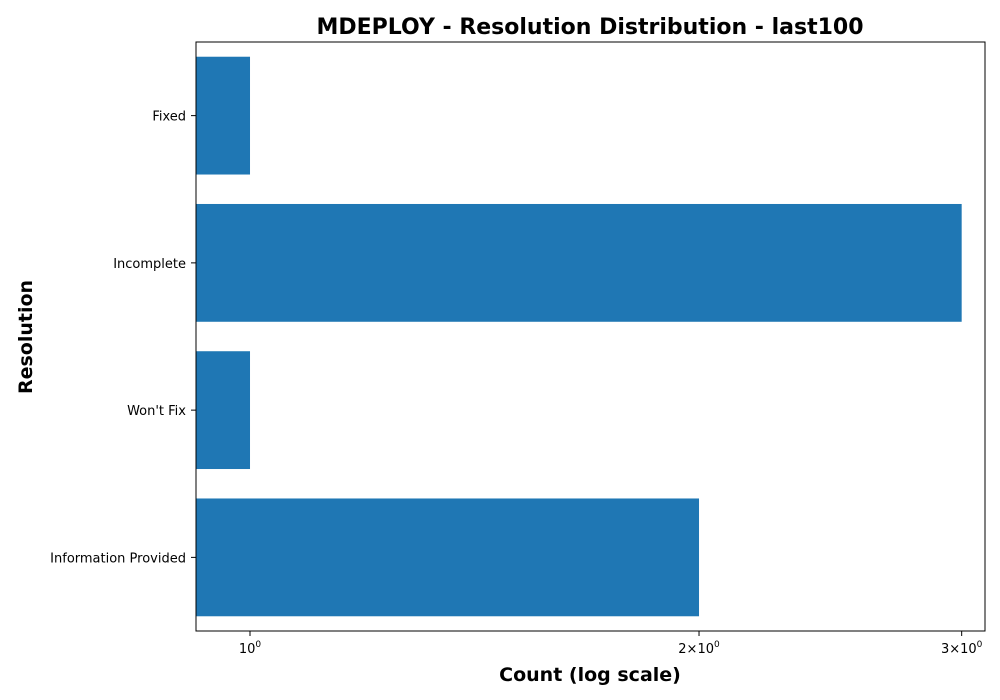 The image size is (1000, 700). Describe the element at coordinates (118, 558) in the screenshot. I see `y-tick-label-information-provided: Information Provided` at that location.